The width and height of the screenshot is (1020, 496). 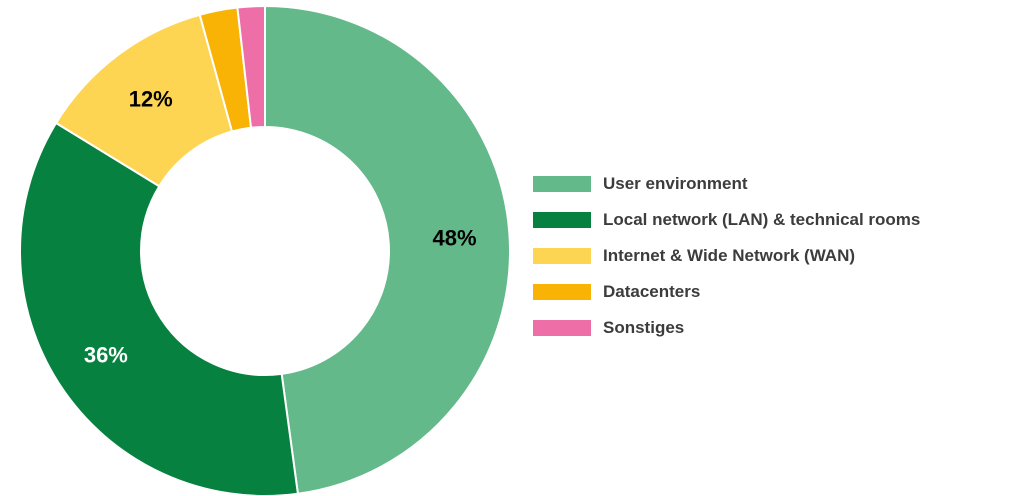 What do you see at coordinates (729, 255) in the screenshot?
I see `legend-label: Internet & Wide Network (WAN)` at bounding box center [729, 255].